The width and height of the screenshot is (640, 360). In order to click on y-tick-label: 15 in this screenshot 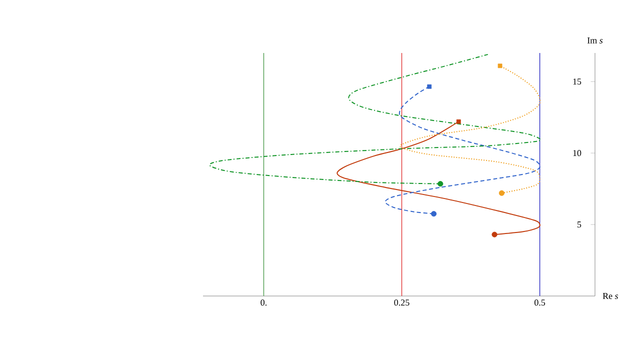, I will do `click(577, 81)`.